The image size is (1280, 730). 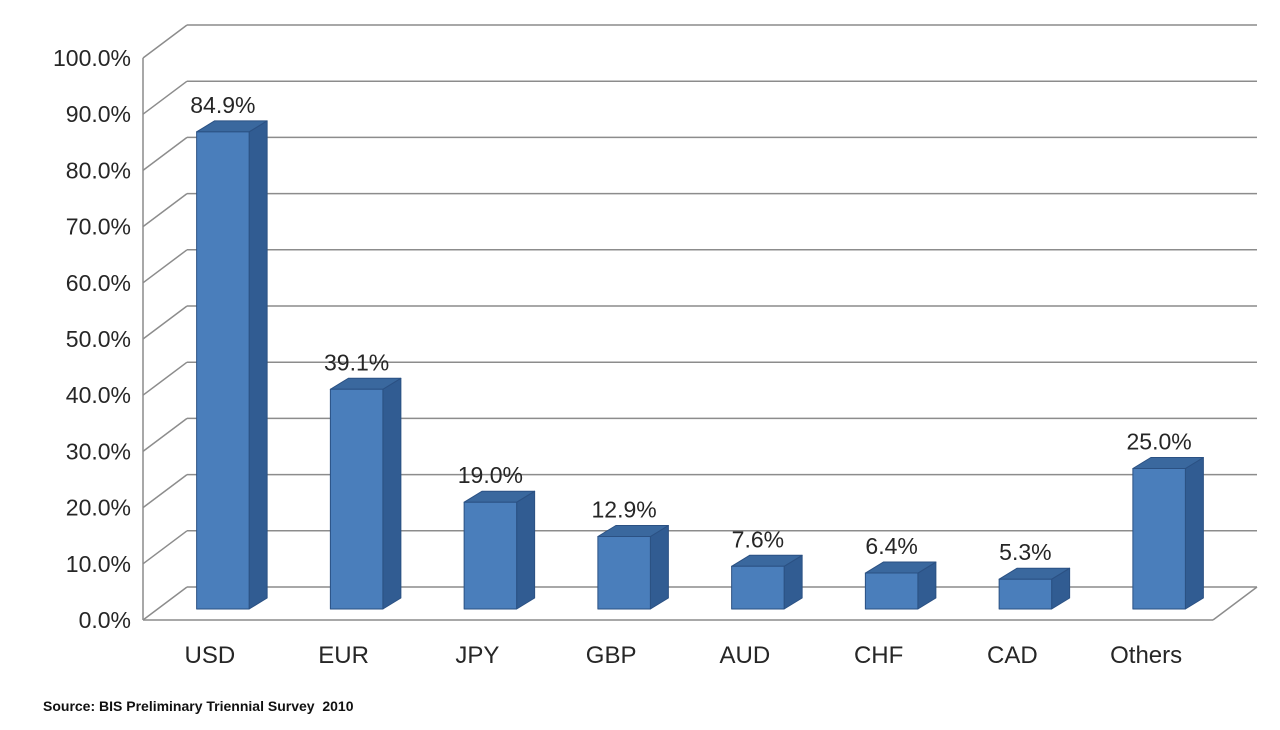 I want to click on wall-depth-line-90.0%, so click(x=165, y=97).